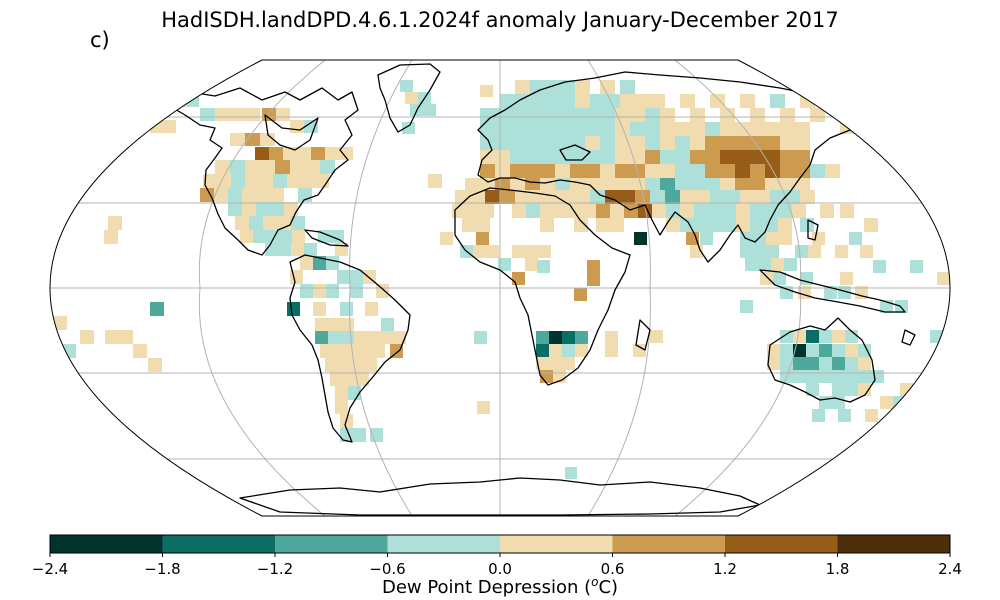  Describe the element at coordinates (162, 569) in the screenshot. I see `colorbar-tick-label: −1.8` at that location.